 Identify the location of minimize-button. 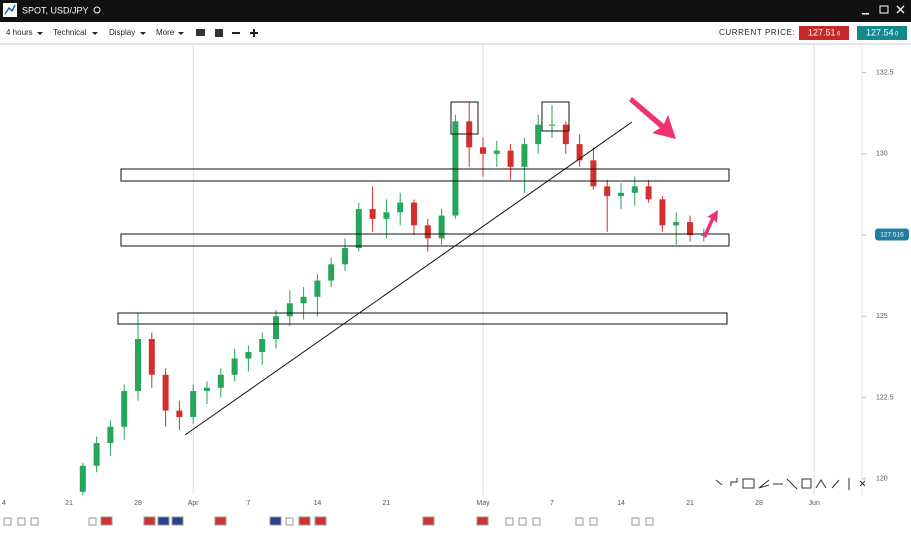
(865, 14).